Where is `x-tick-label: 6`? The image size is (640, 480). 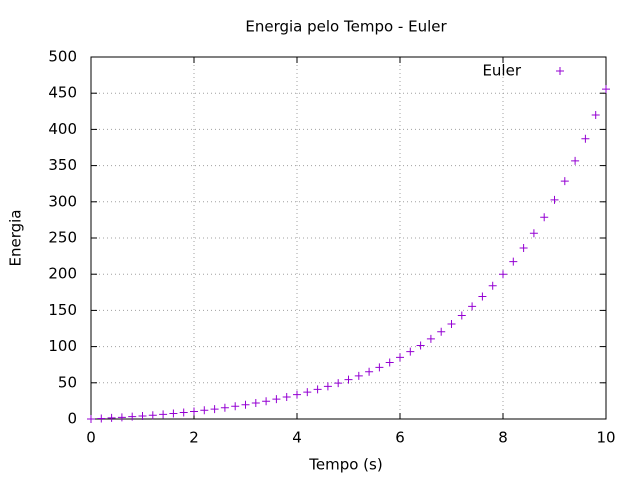 x-tick-label: 6 is located at coordinates (400, 438).